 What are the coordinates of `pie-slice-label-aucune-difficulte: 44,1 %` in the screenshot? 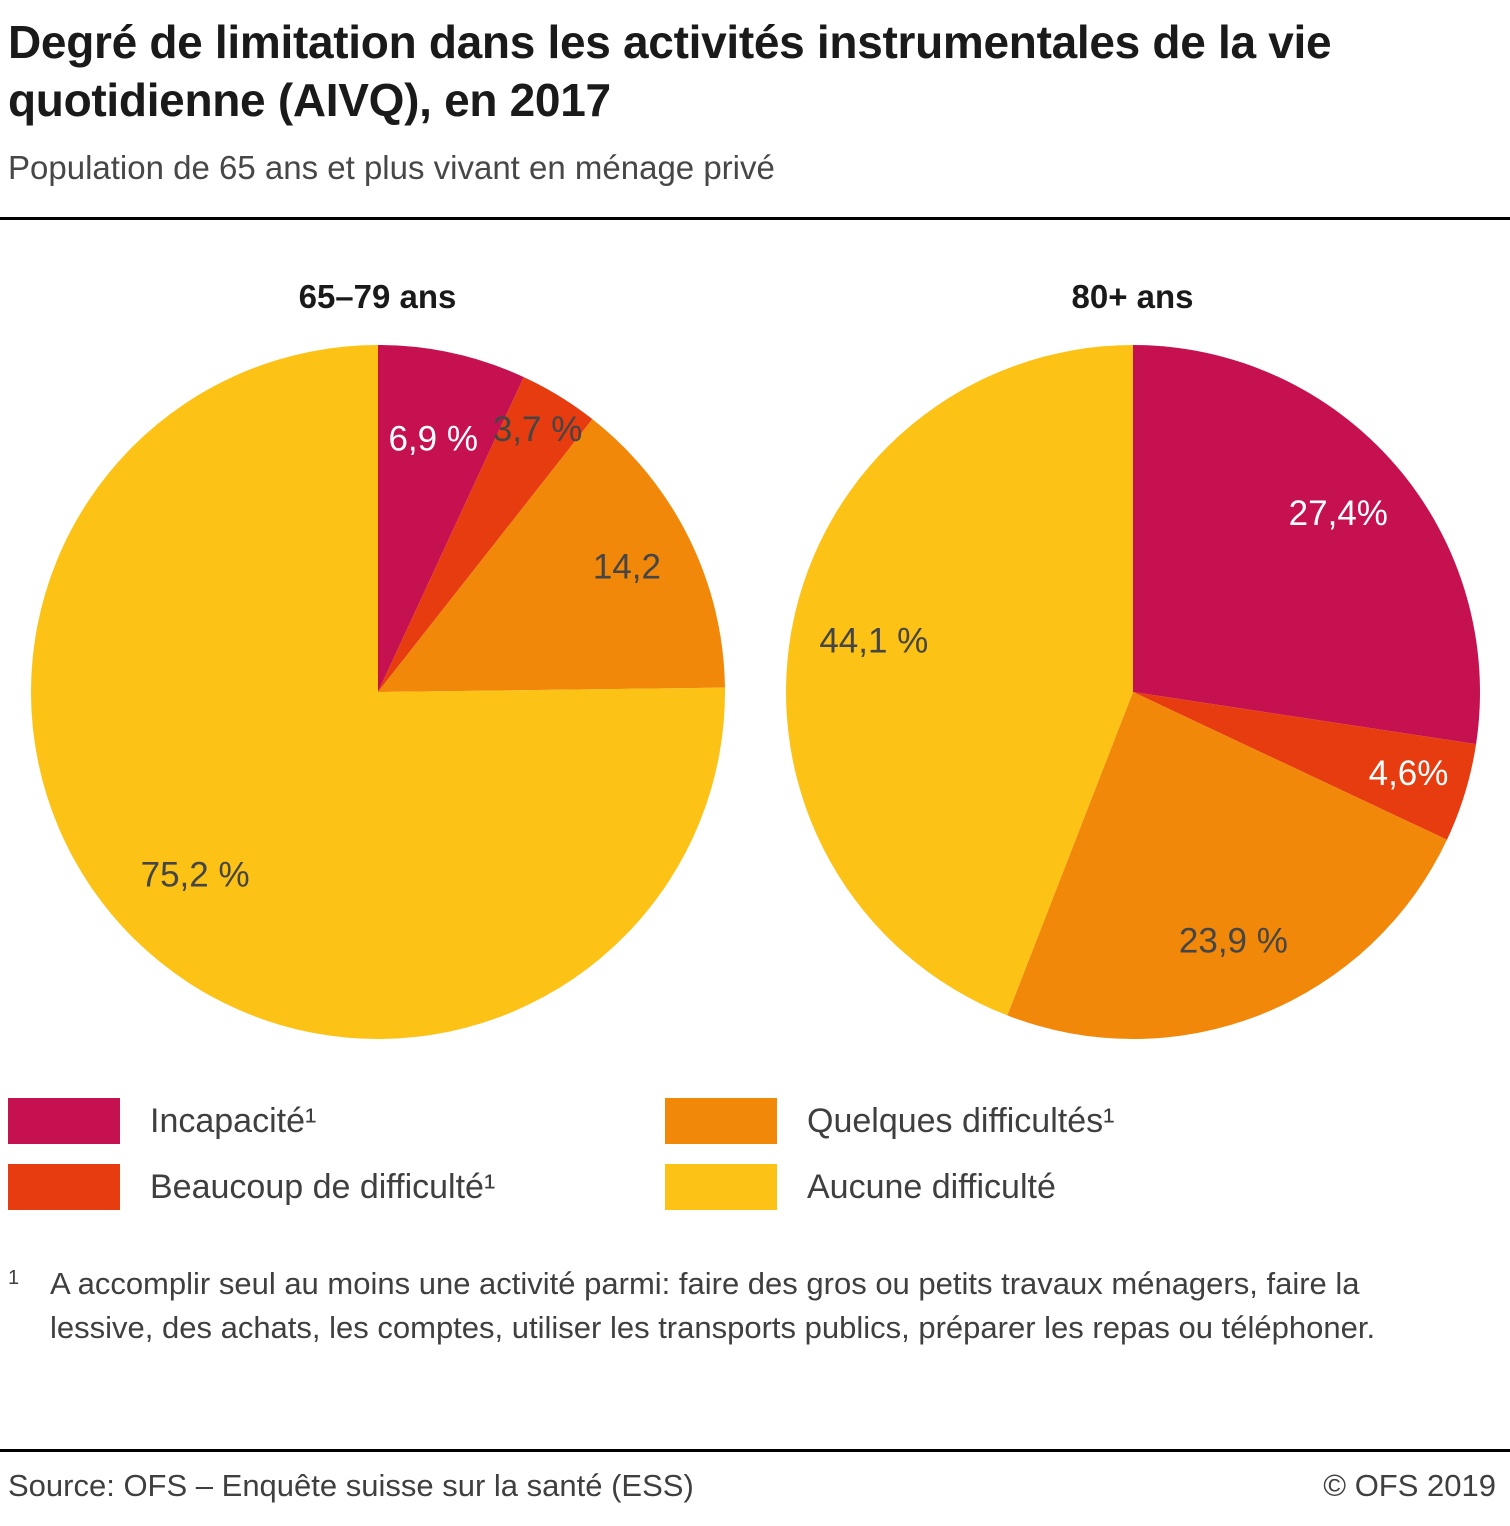 It's located at (873, 641).